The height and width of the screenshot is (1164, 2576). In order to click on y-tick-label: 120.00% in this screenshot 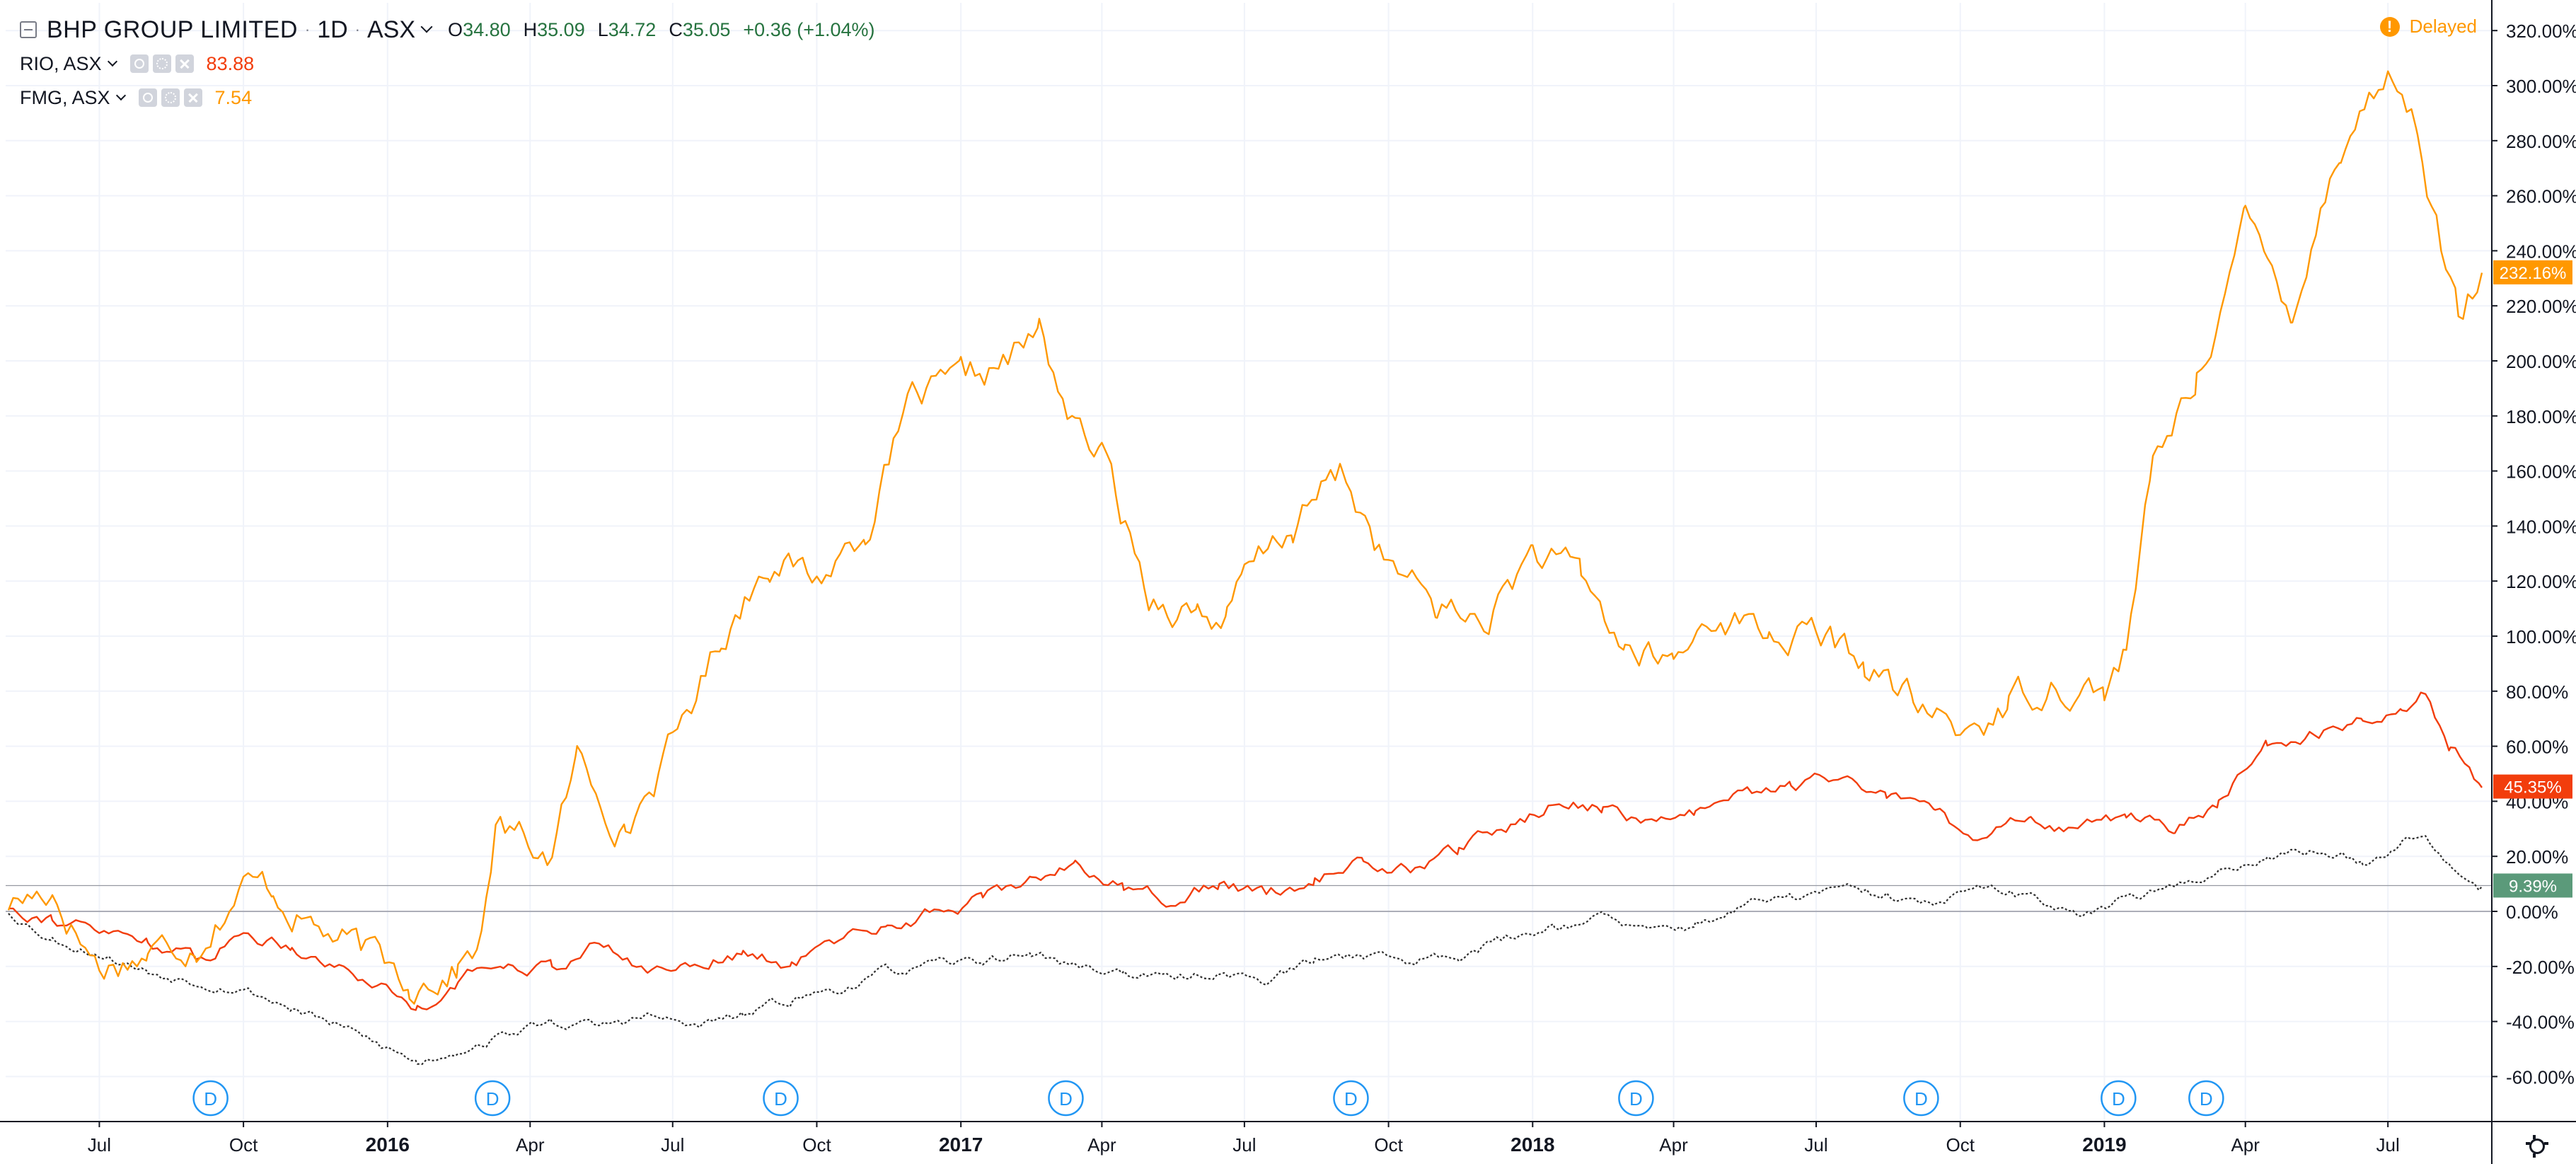, I will do `click(2541, 582)`.